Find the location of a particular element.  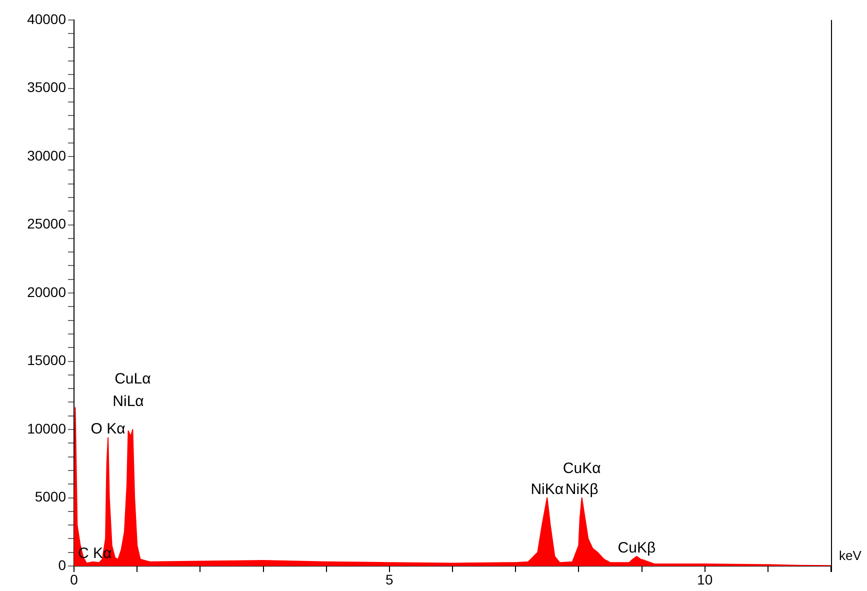

annotation: CuKβ is located at coordinates (637, 547).